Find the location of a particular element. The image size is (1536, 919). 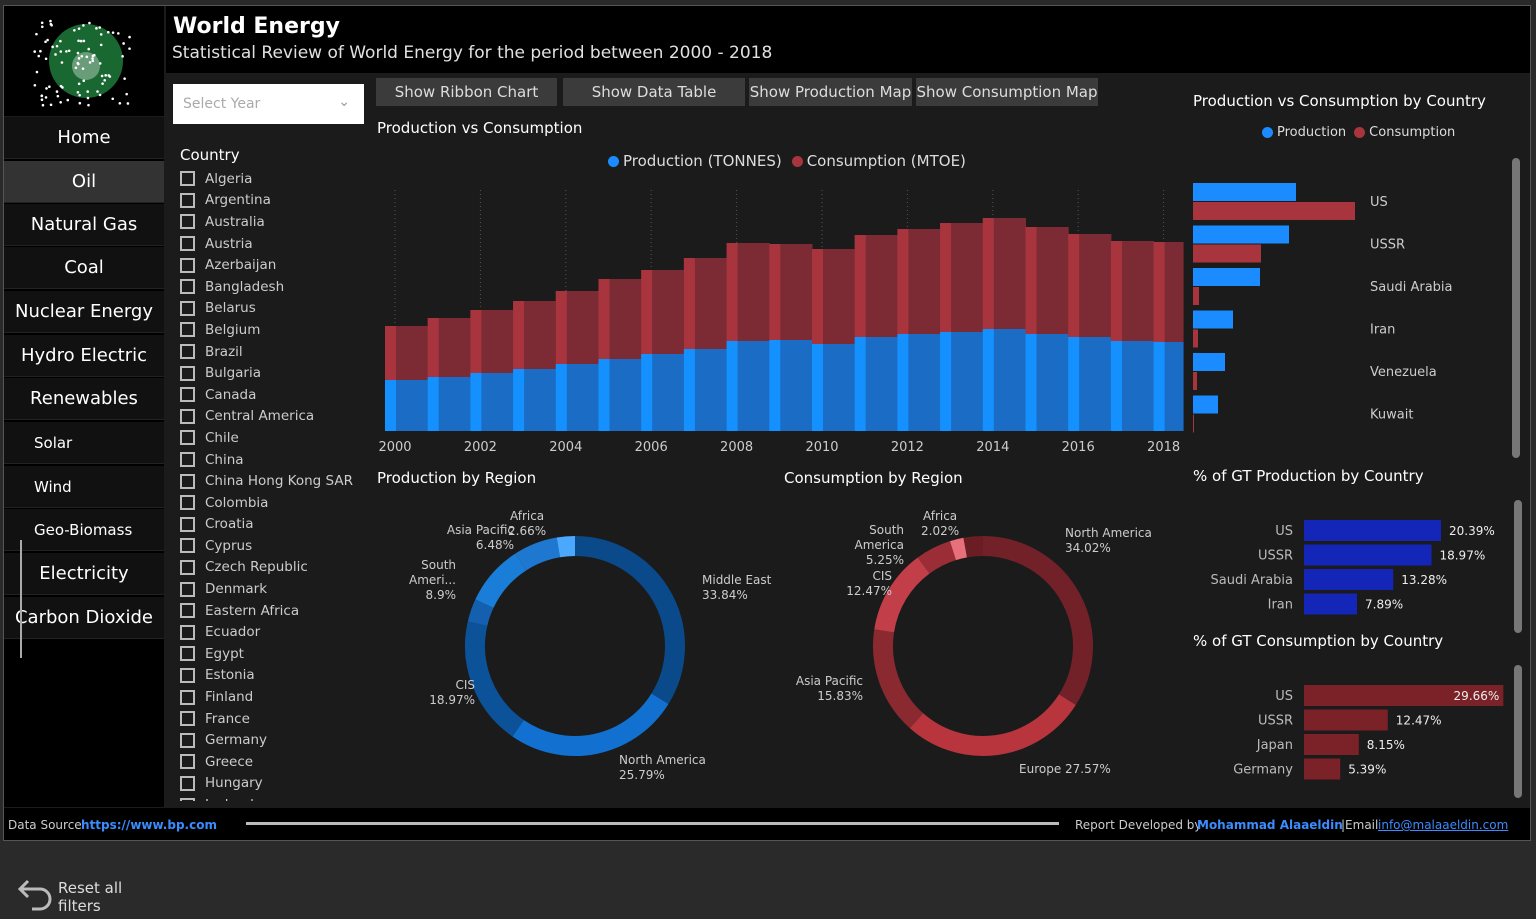

reset-filters-button: Reset all filters is located at coordinates (89, 897).